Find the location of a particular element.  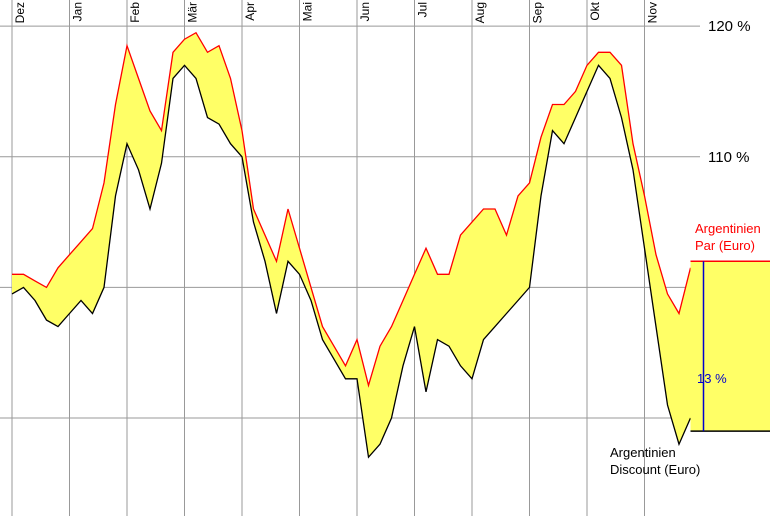

month-label-5: Mai is located at coordinates (308, 11).